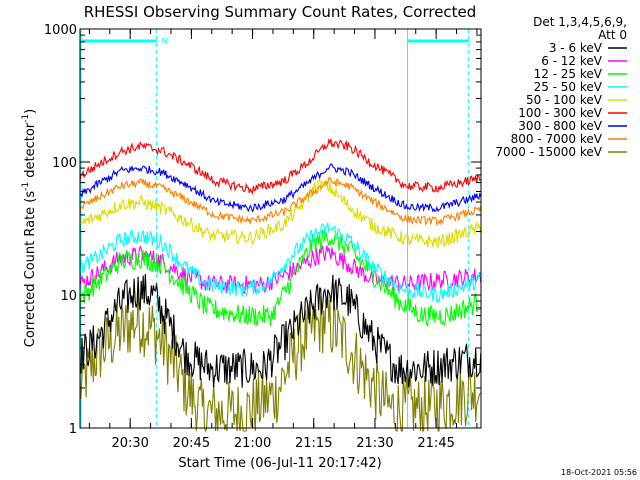  What do you see at coordinates (580, 22) in the screenshot?
I see `legend-header-line1: Det 1,3,4,5,6,9,` at bounding box center [580, 22].